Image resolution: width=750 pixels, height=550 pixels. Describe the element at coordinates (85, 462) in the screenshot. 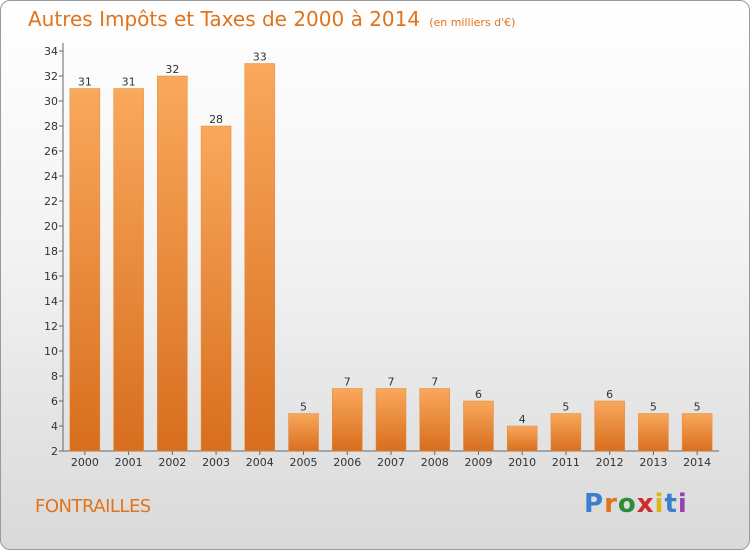

I see `x-tick-label-2000: 2000` at that location.